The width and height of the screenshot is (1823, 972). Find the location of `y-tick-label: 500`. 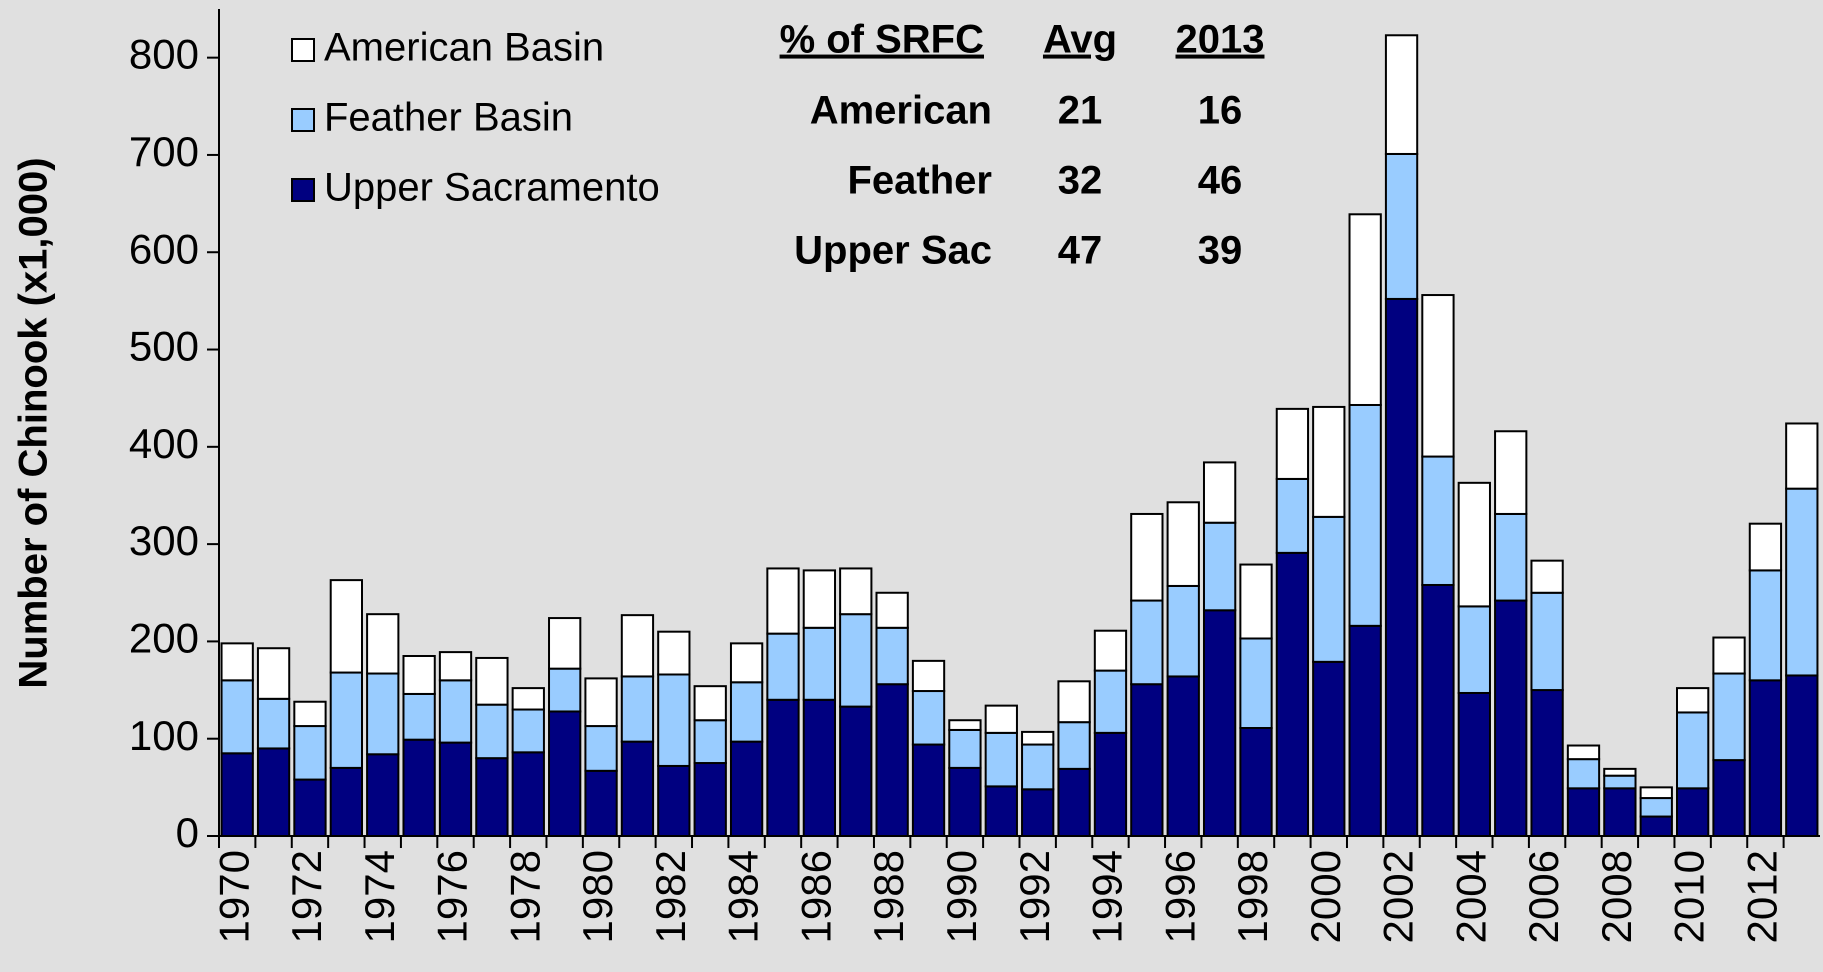

y-tick-label: 500 is located at coordinates (164, 346).